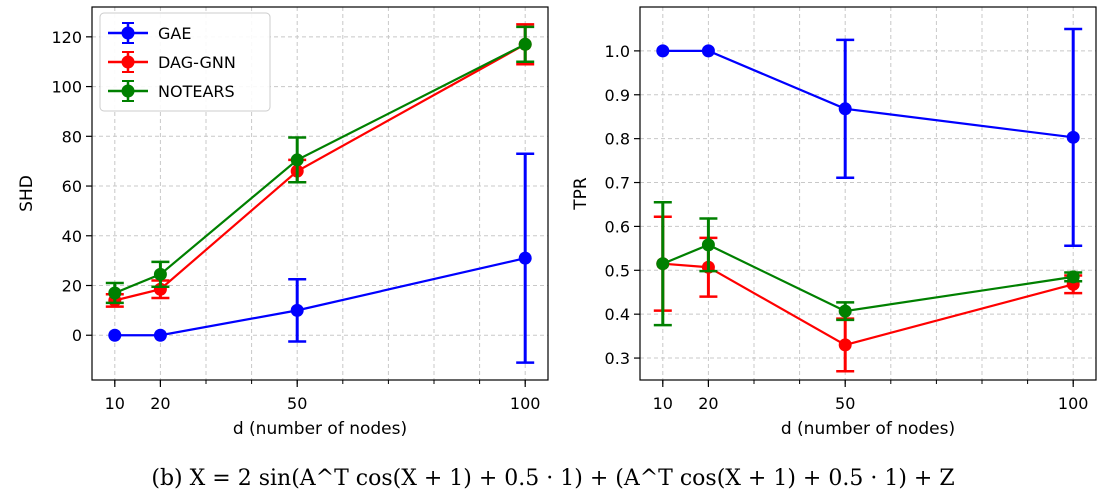  What do you see at coordinates (77, 335) in the screenshot?
I see `y-tick-label: 0` at bounding box center [77, 335].